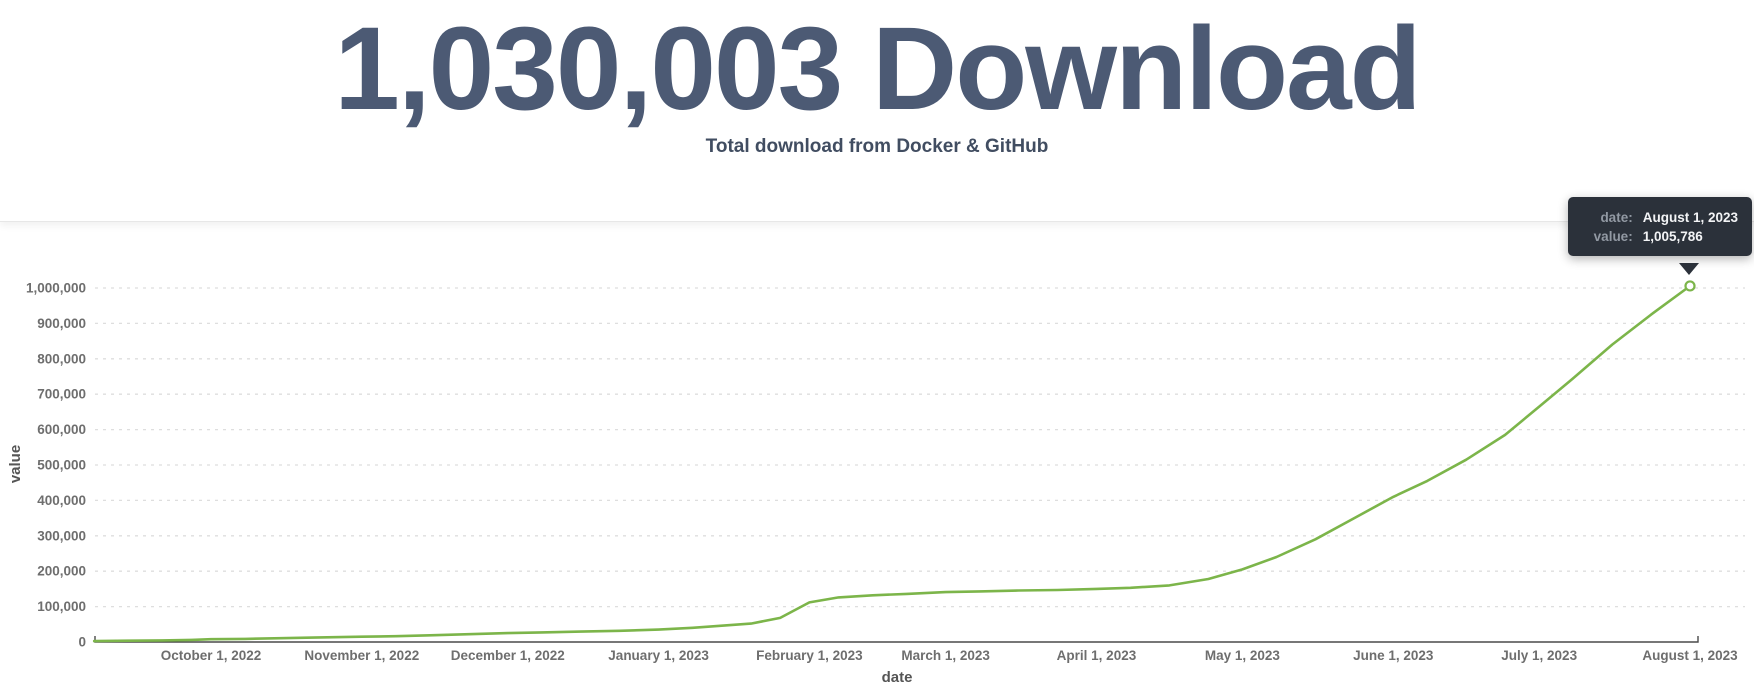  What do you see at coordinates (896, 639) in the screenshot?
I see `x-axis-line` at bounding box center [896, 639].